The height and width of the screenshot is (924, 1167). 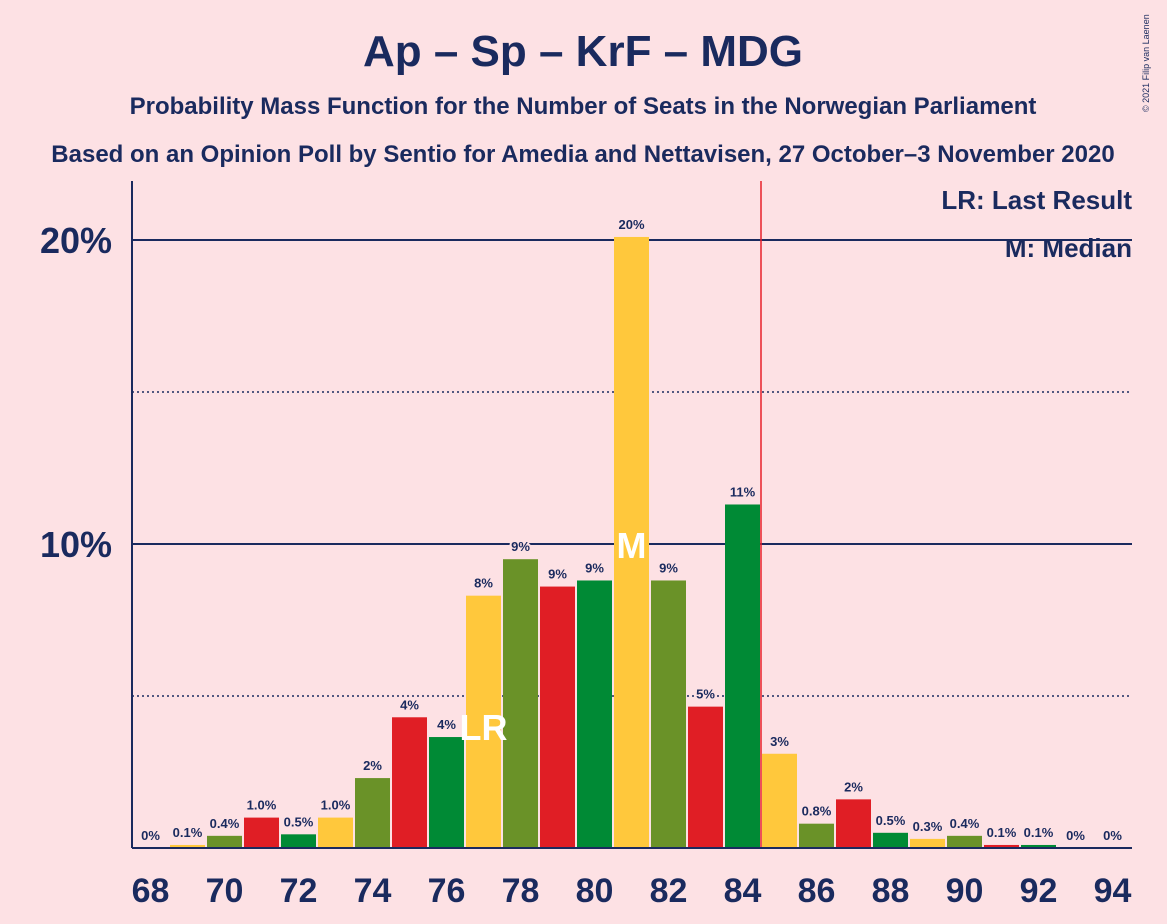 I want to click on x-tick-label: 74, so click(x=373, y=891).